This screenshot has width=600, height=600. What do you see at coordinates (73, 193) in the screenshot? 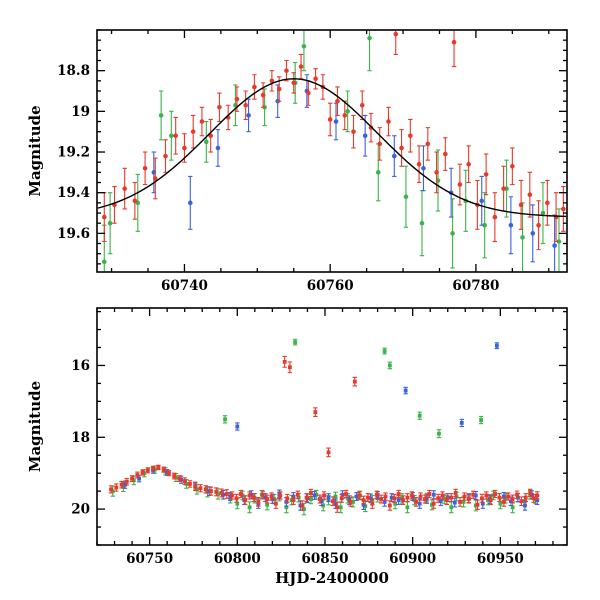
I see `y-axis-tick-label: 19.4` at bounding box center [73, 193].